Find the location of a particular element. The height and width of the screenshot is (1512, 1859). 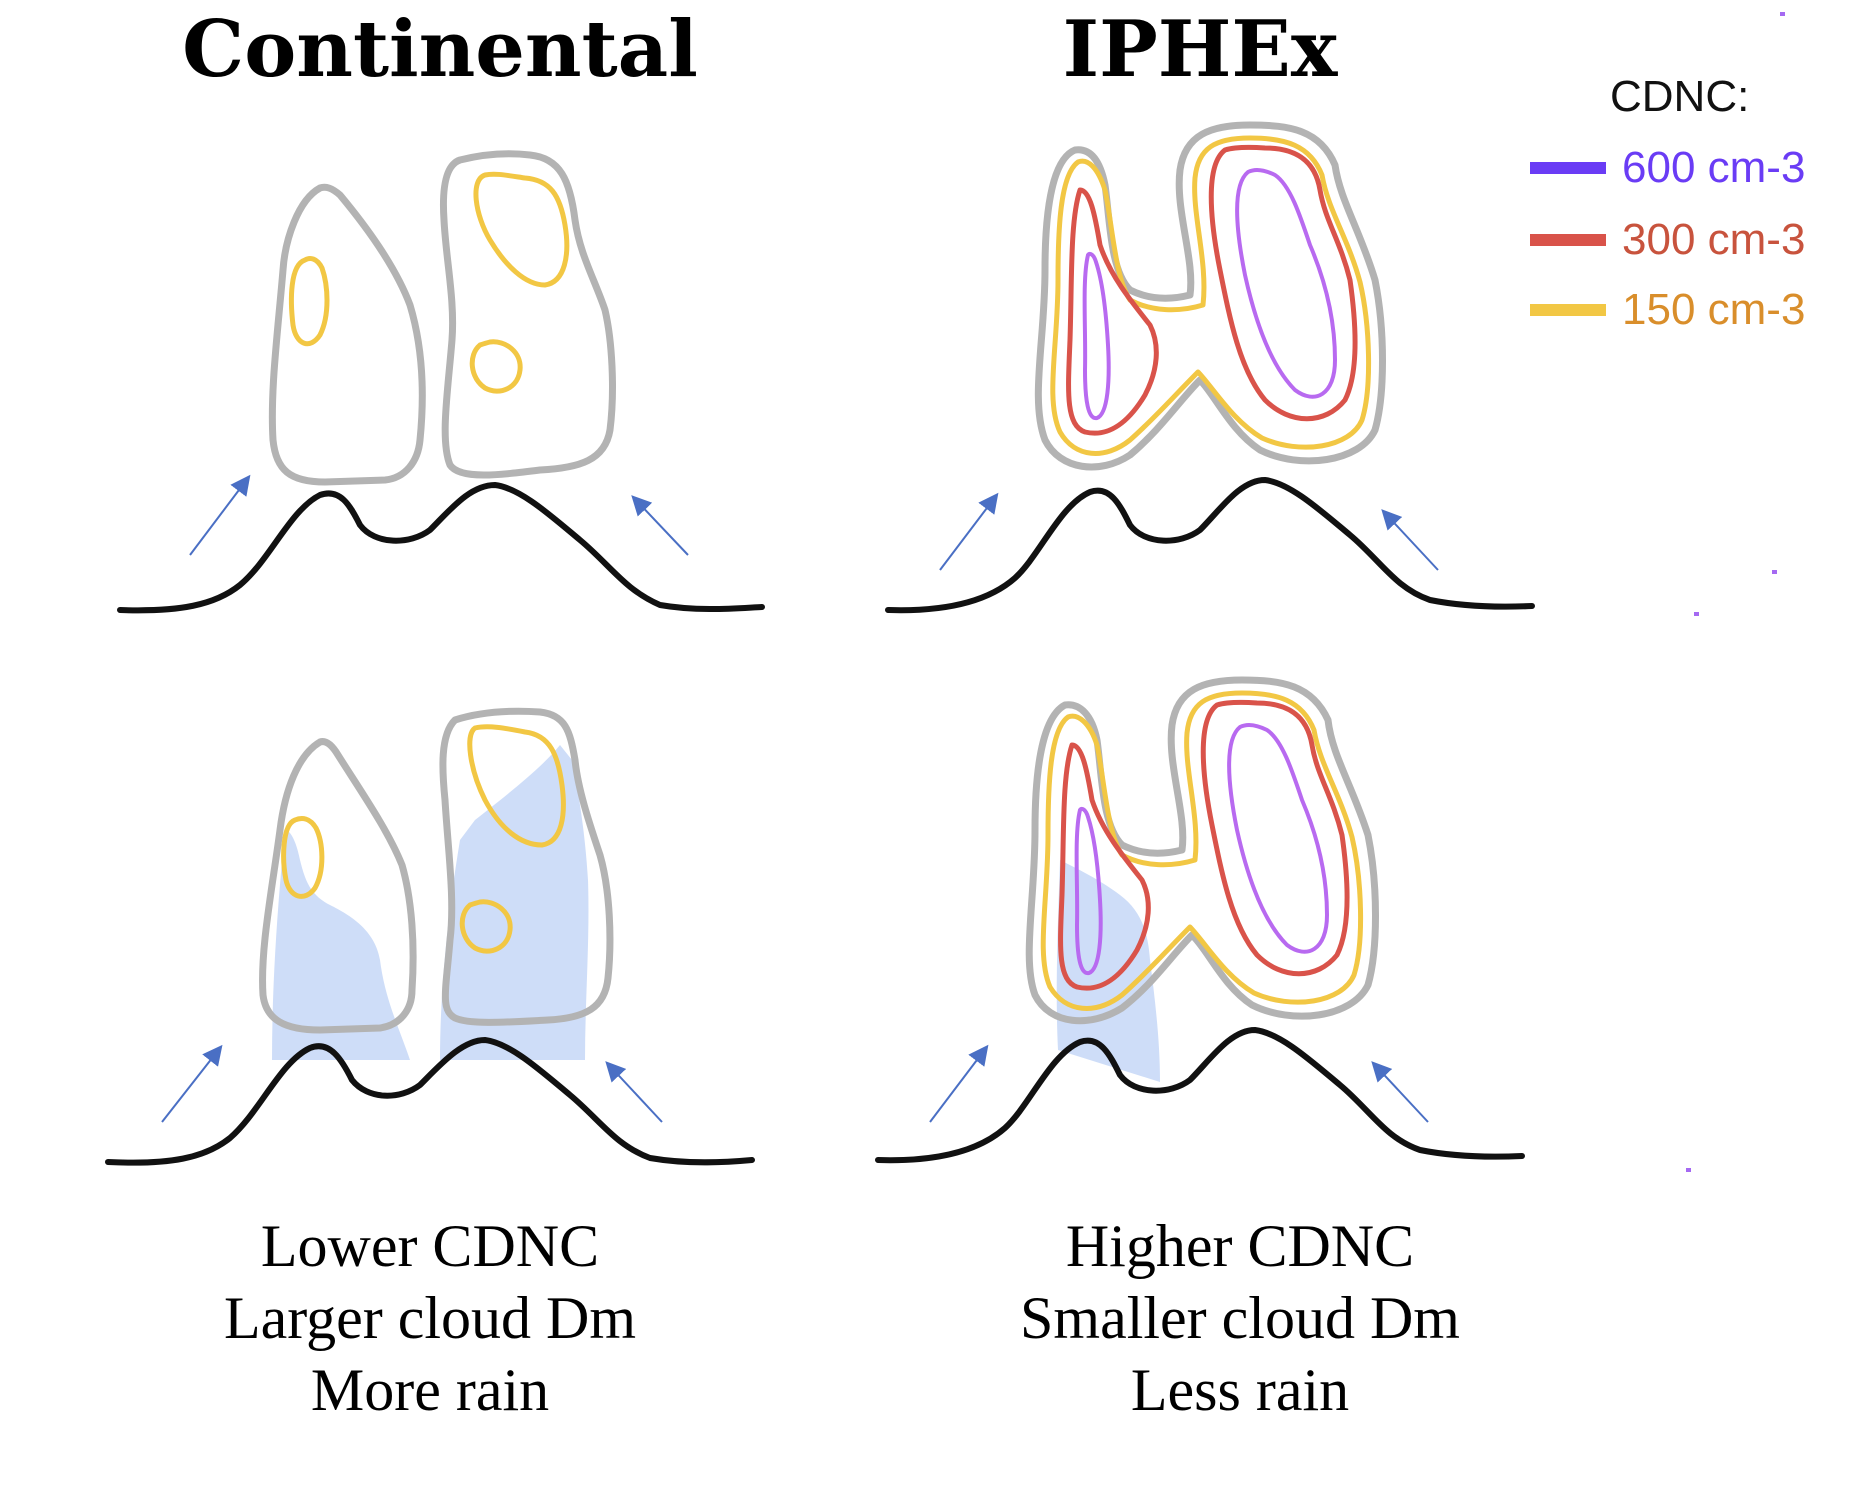

caption-iphex: Higher CDNC Smaller cloud Dm Less rain is located at coordinates (1240, 1318).